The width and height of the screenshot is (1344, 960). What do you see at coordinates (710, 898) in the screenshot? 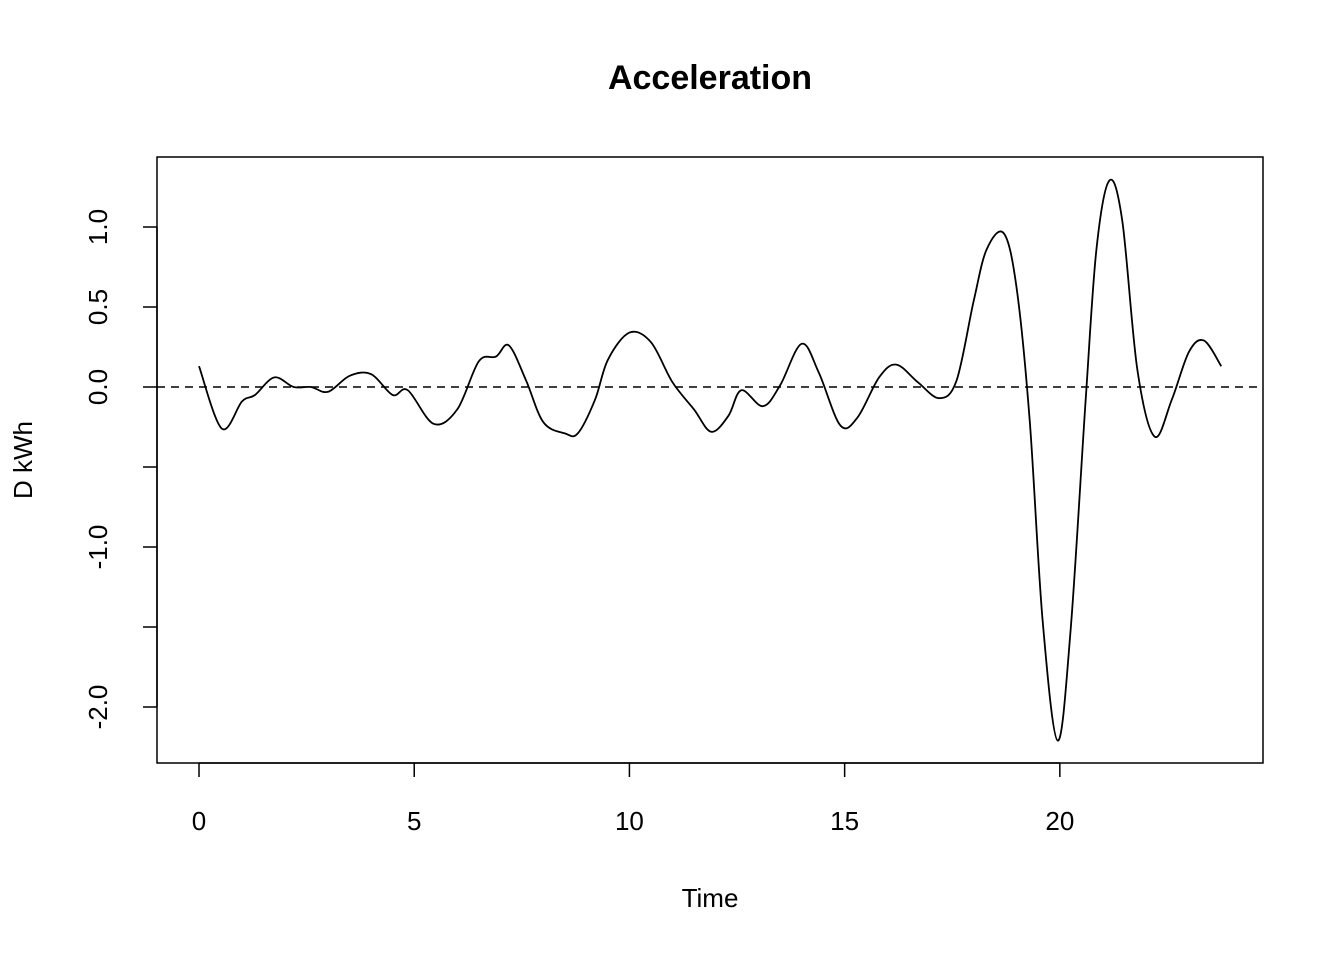
I see `x-axis-label: Time` at bounding box center [710, 898].